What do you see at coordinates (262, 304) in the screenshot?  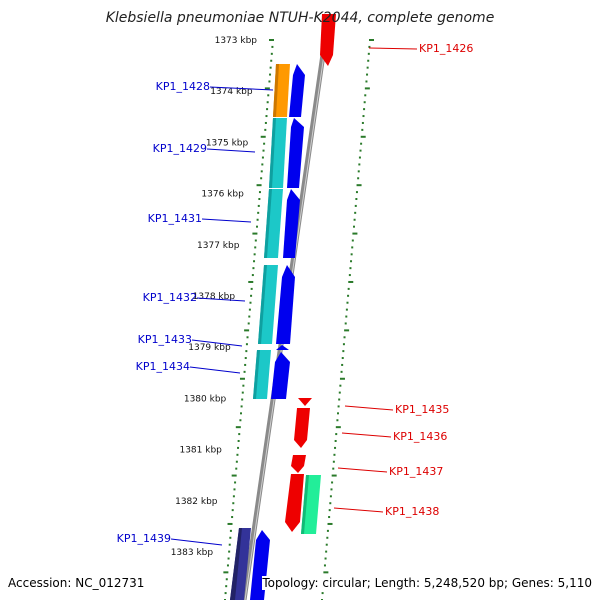 I see `cds-block-1432-shade` at bounding box center [262, 304].